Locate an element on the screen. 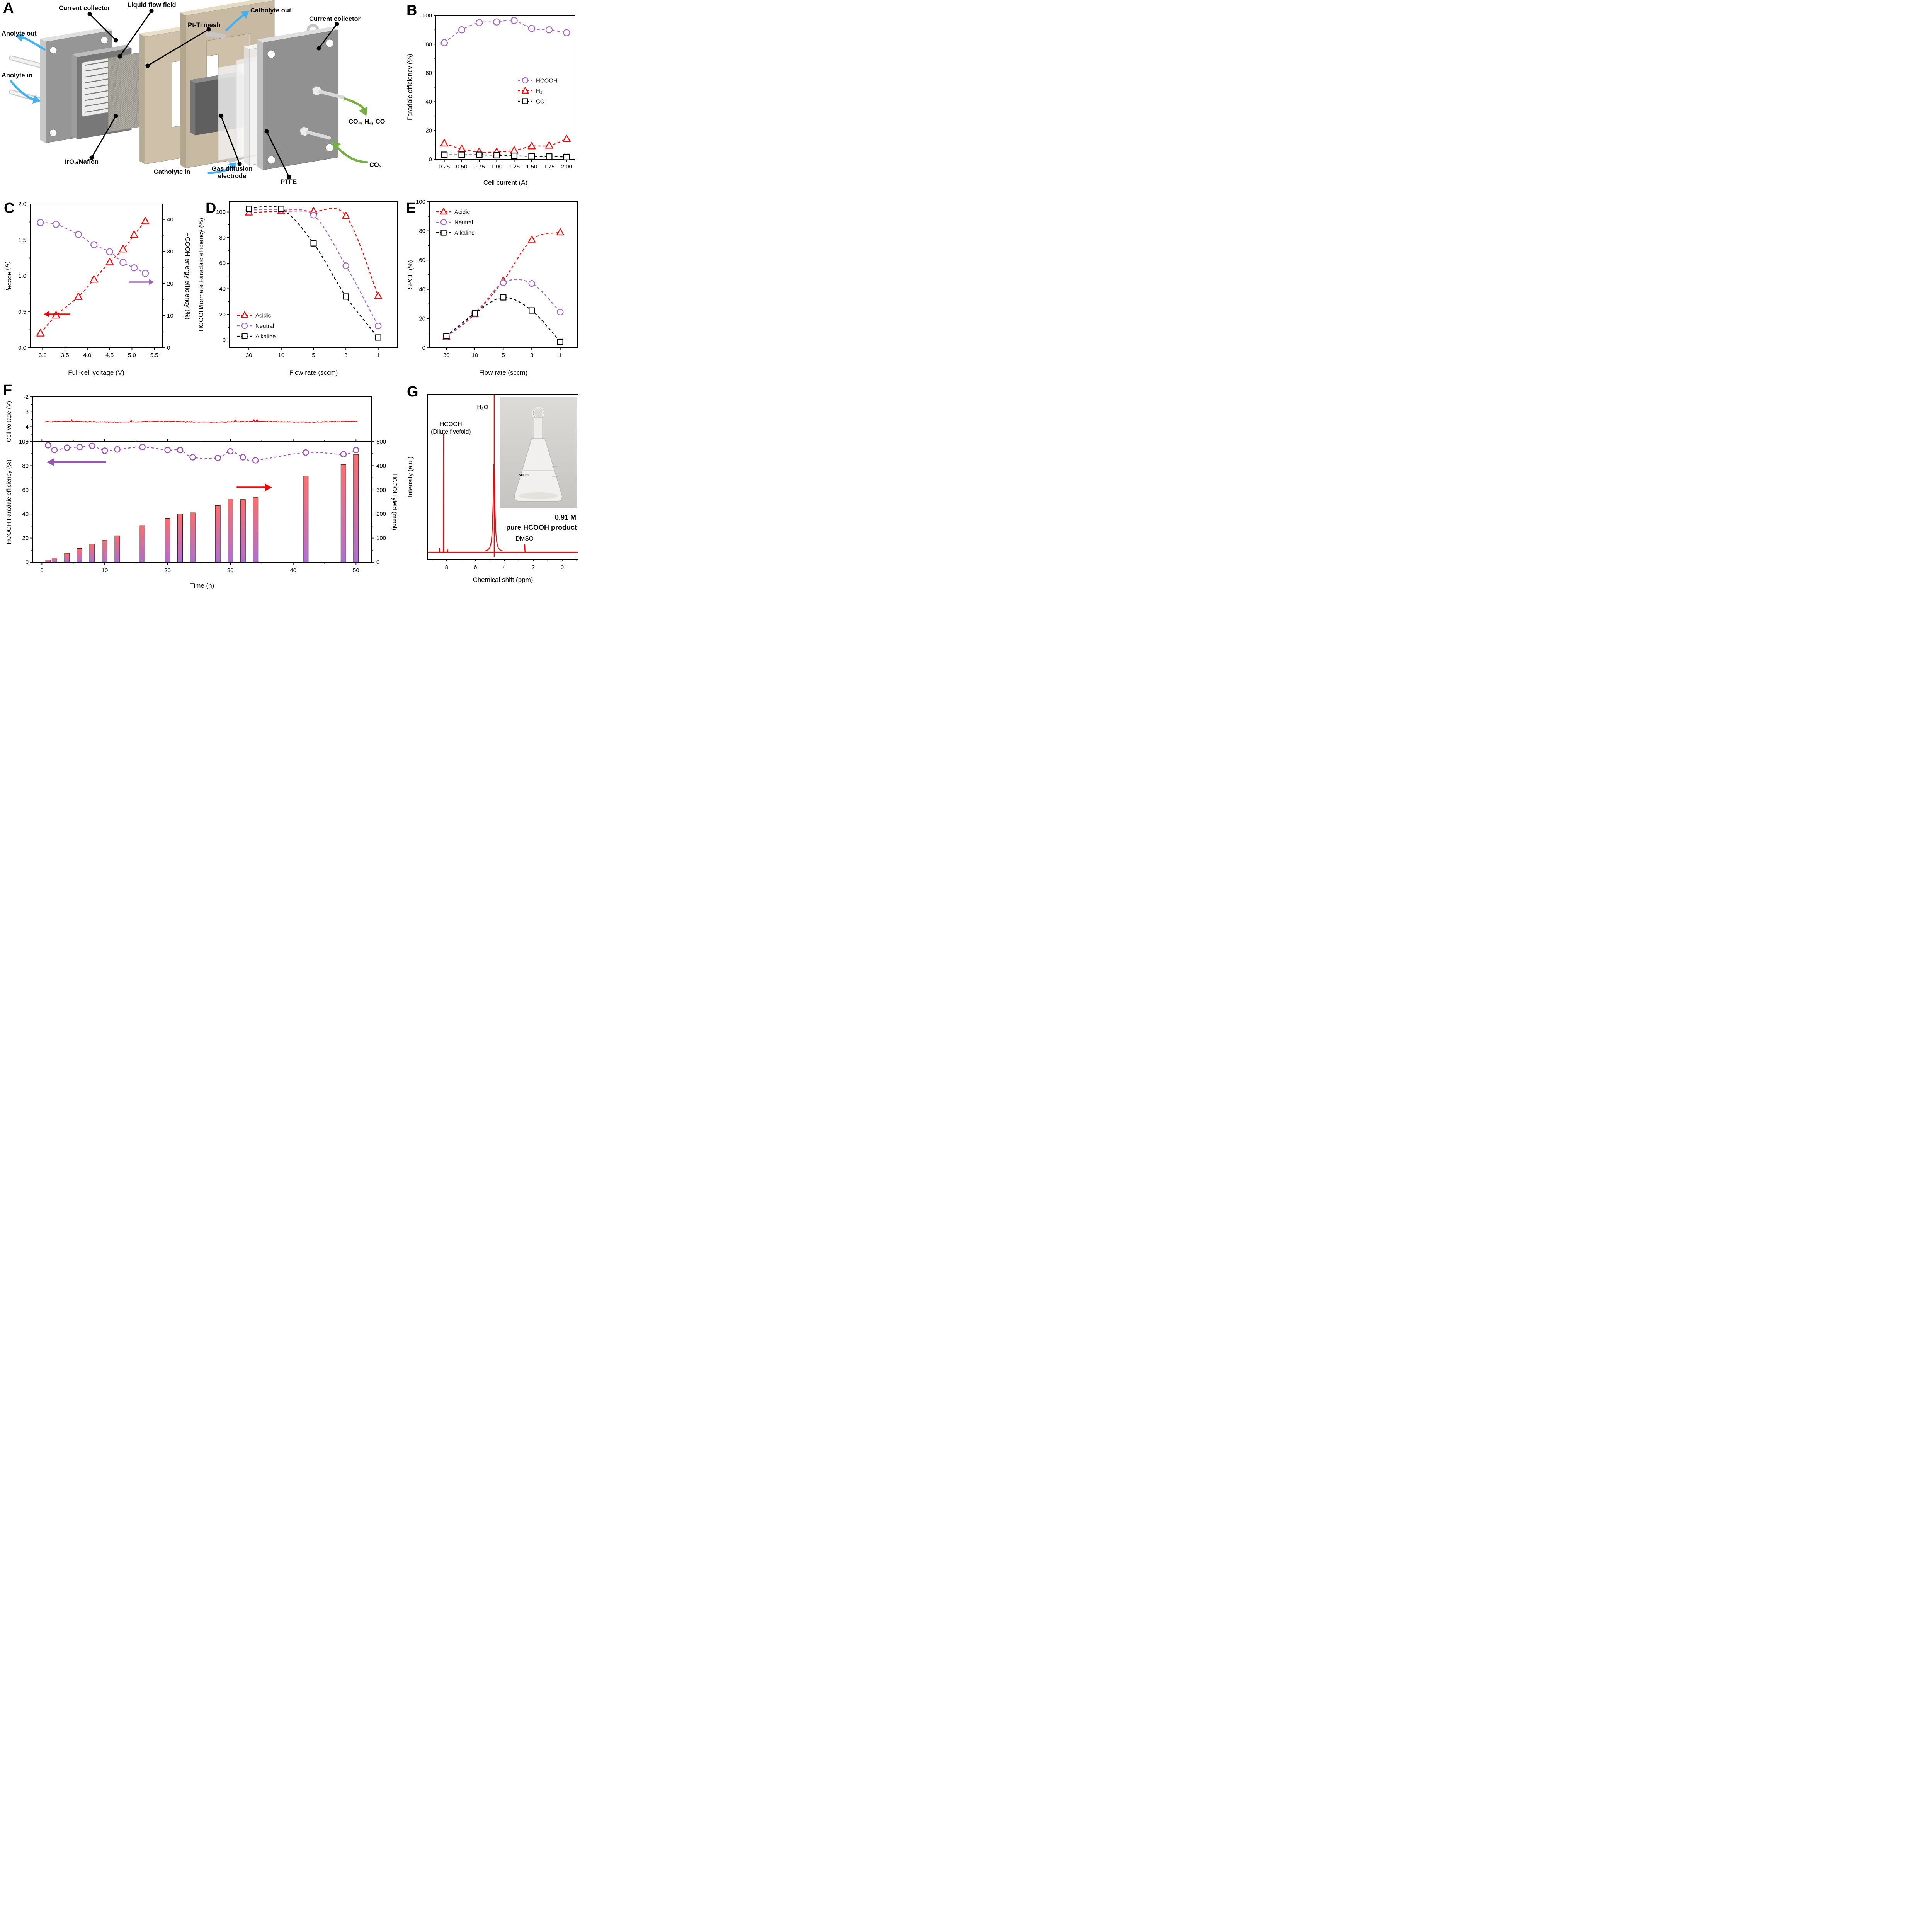 The height and width of the screenshot is (1932, 1932). svg-text: Acidic is located at coordinates (263, 316).